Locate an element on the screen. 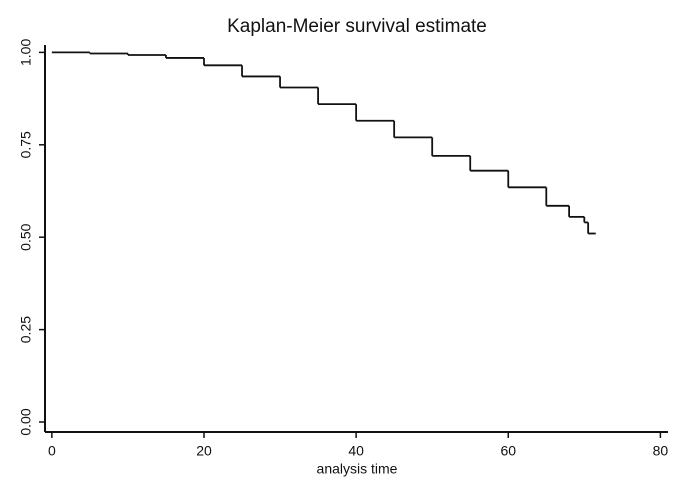 The image size is (675, 481). x-tick-label: 20 is located at coordinates (204, 451).